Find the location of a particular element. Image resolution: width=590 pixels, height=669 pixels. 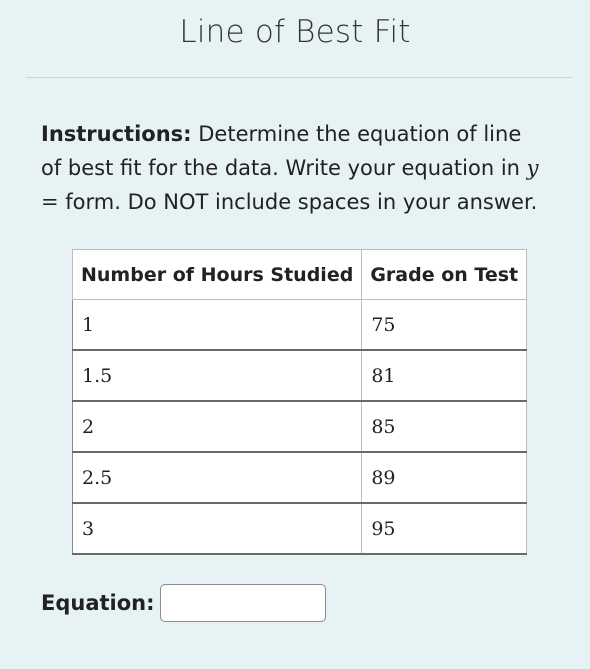

table-row: 2 85 is located at coordinates (299, 427).